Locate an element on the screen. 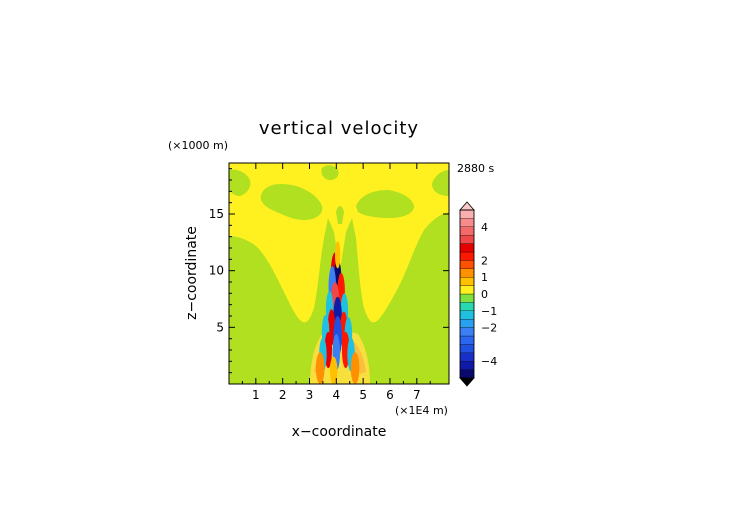 The height and width of the screenshot is (532, 752). colorbar-tick-label: 4 is located at coordinates (484, 227).